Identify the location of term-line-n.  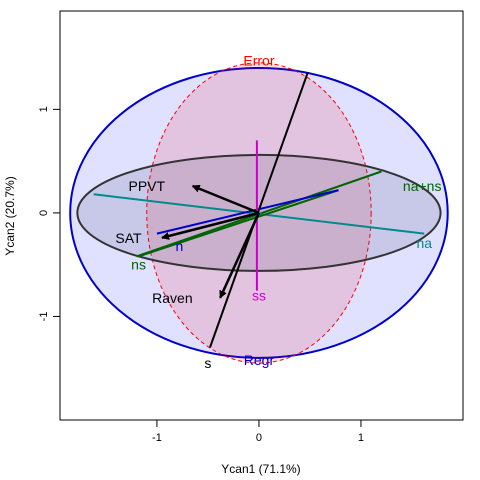
(247, 212).